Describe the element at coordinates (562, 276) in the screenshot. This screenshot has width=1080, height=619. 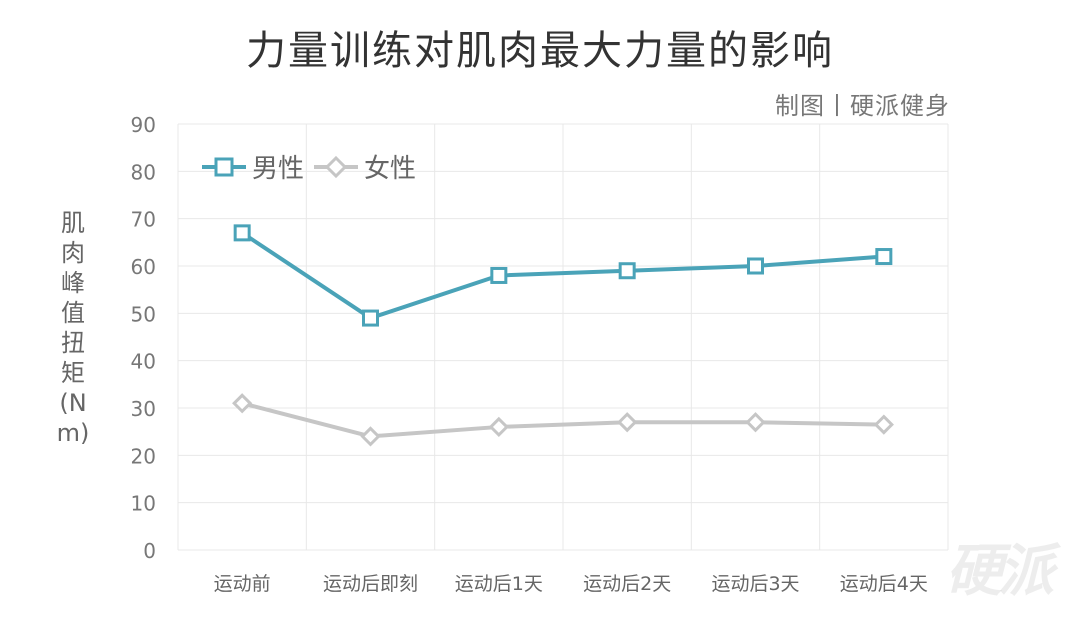
I see `series-line-male` at that location.